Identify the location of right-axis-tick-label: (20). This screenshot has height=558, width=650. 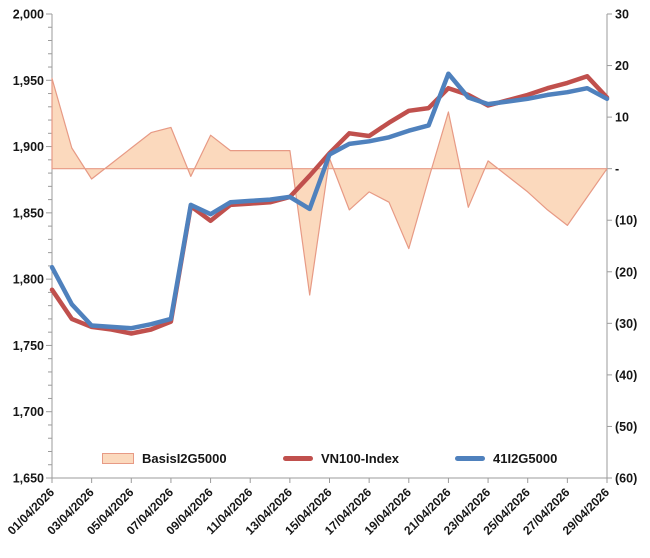
(626, 272).